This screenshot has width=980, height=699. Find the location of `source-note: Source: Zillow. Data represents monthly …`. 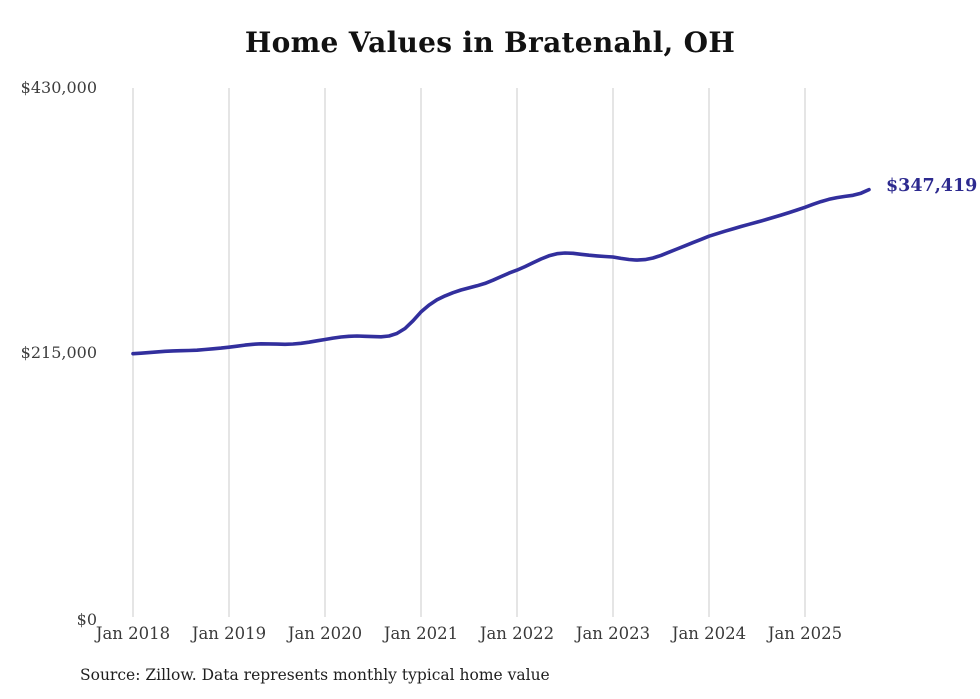

source-note: Source: Zillow. Data represents monthly … is located at coordinates (315, 675).